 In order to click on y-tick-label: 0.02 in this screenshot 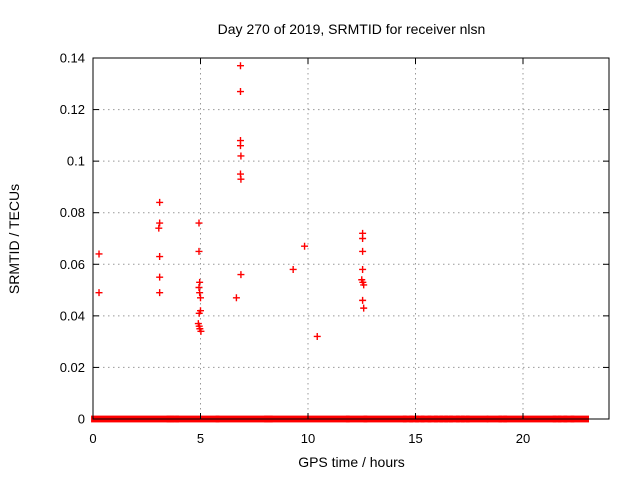, I will do `click(72, 367)`.